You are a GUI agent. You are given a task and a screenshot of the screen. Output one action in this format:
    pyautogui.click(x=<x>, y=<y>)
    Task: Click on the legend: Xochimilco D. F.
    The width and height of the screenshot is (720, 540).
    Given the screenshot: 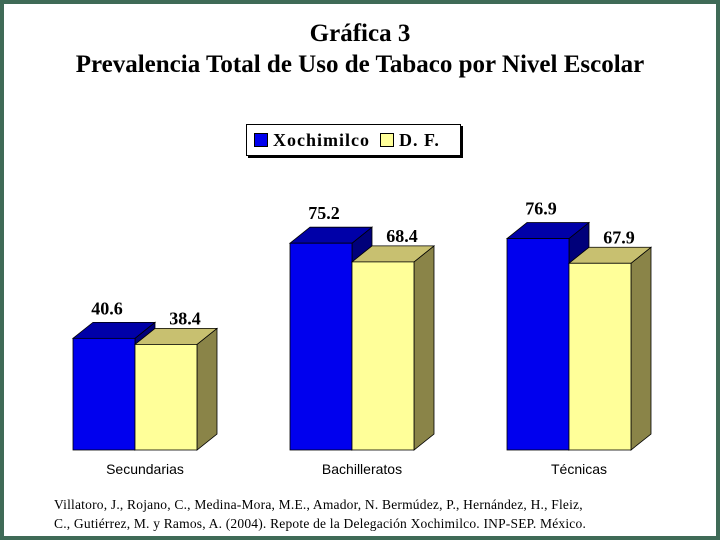 What is the action you would take?
    pyautogui.click(x=353, y=140)
    